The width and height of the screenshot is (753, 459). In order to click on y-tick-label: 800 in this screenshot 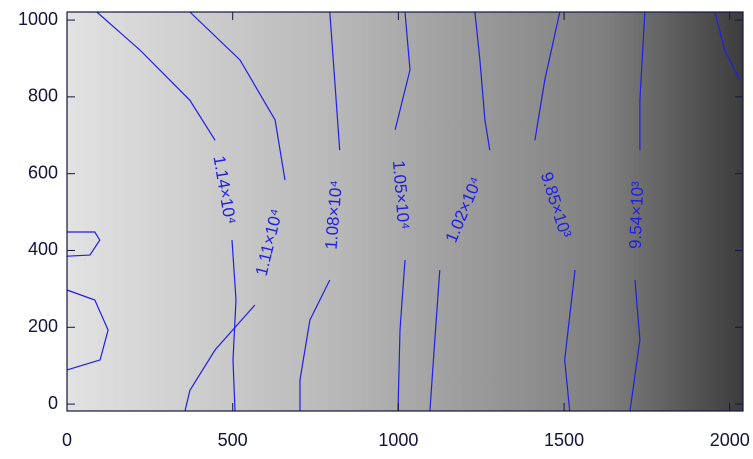, I will do `click(43, 96)`.